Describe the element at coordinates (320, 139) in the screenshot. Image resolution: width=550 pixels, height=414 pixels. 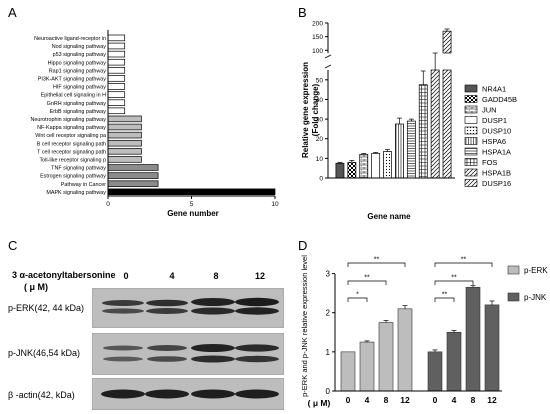
I see `chart-b-y-tick-label: 20` at that location.